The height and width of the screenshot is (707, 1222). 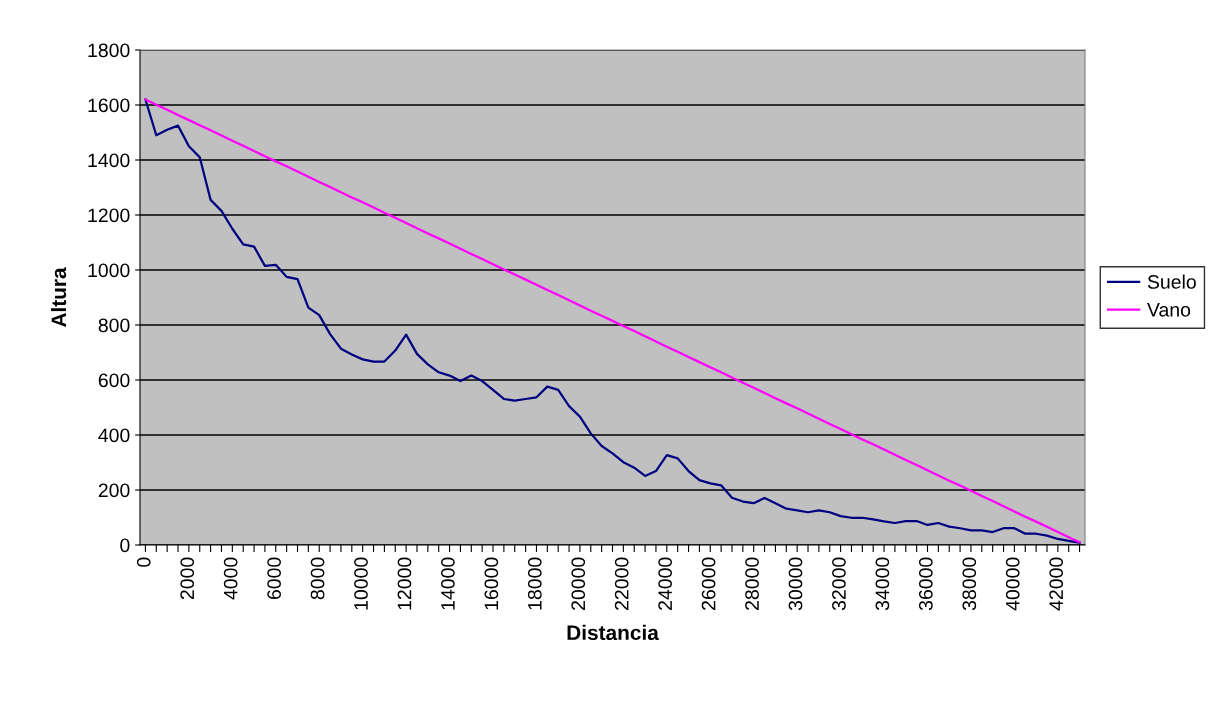 I want to click on x-tick-label: 8000, so click(x=317, y=578).